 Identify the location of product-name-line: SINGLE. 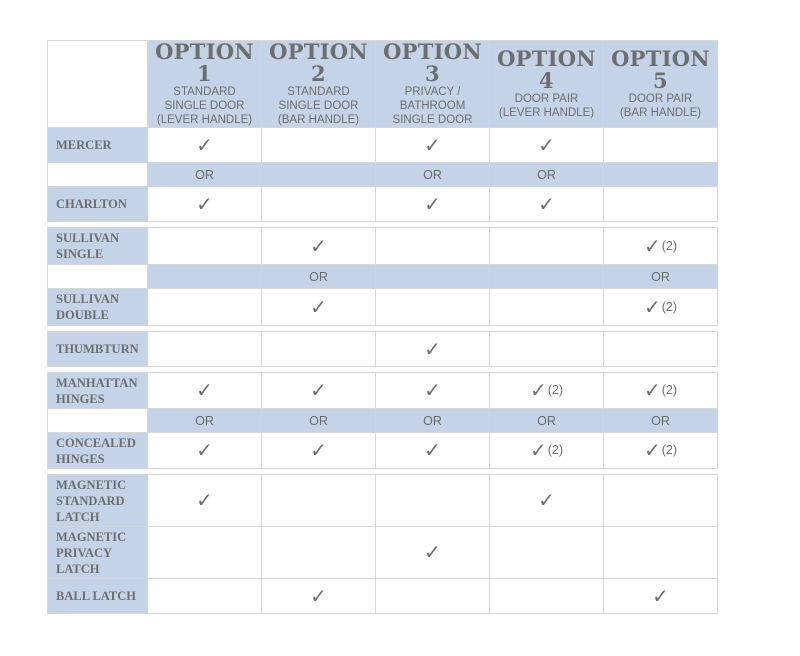
(80, 254).